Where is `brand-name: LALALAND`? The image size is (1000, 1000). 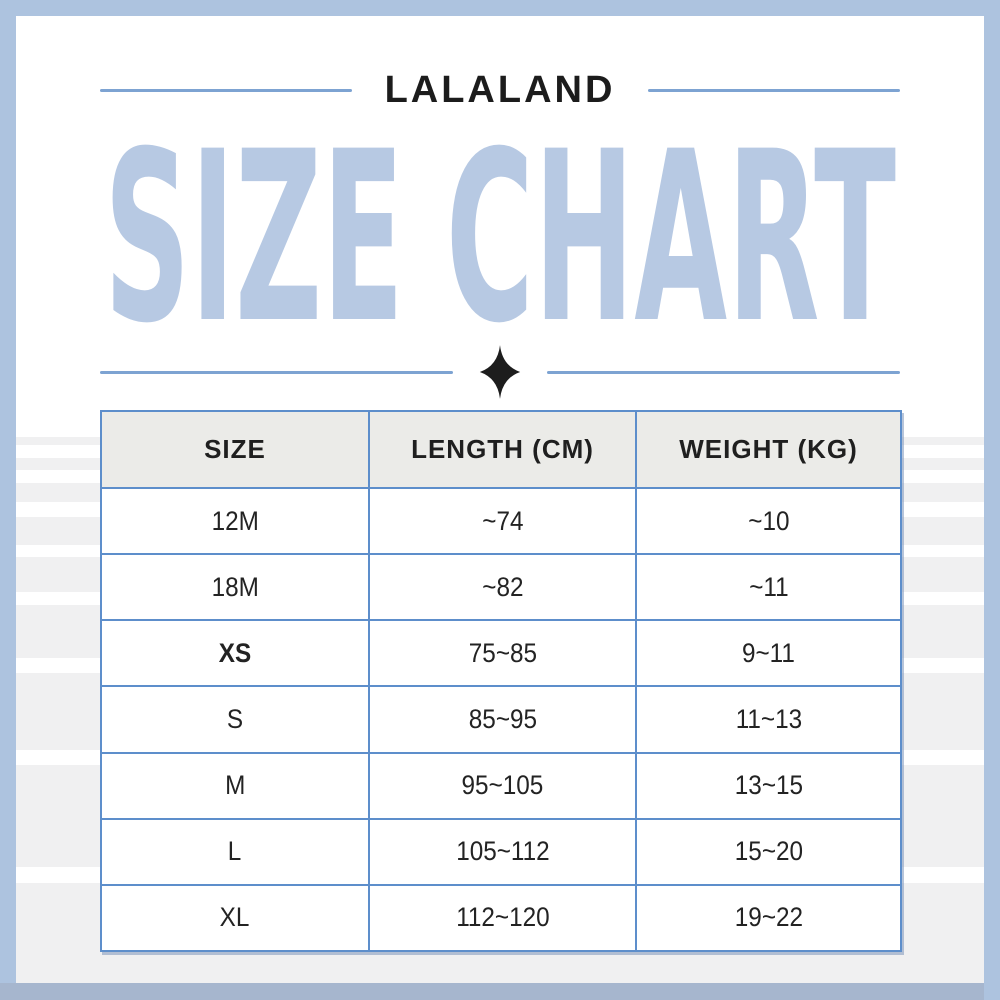 brand-name: LALALAND is located at coordinates (500, 89).